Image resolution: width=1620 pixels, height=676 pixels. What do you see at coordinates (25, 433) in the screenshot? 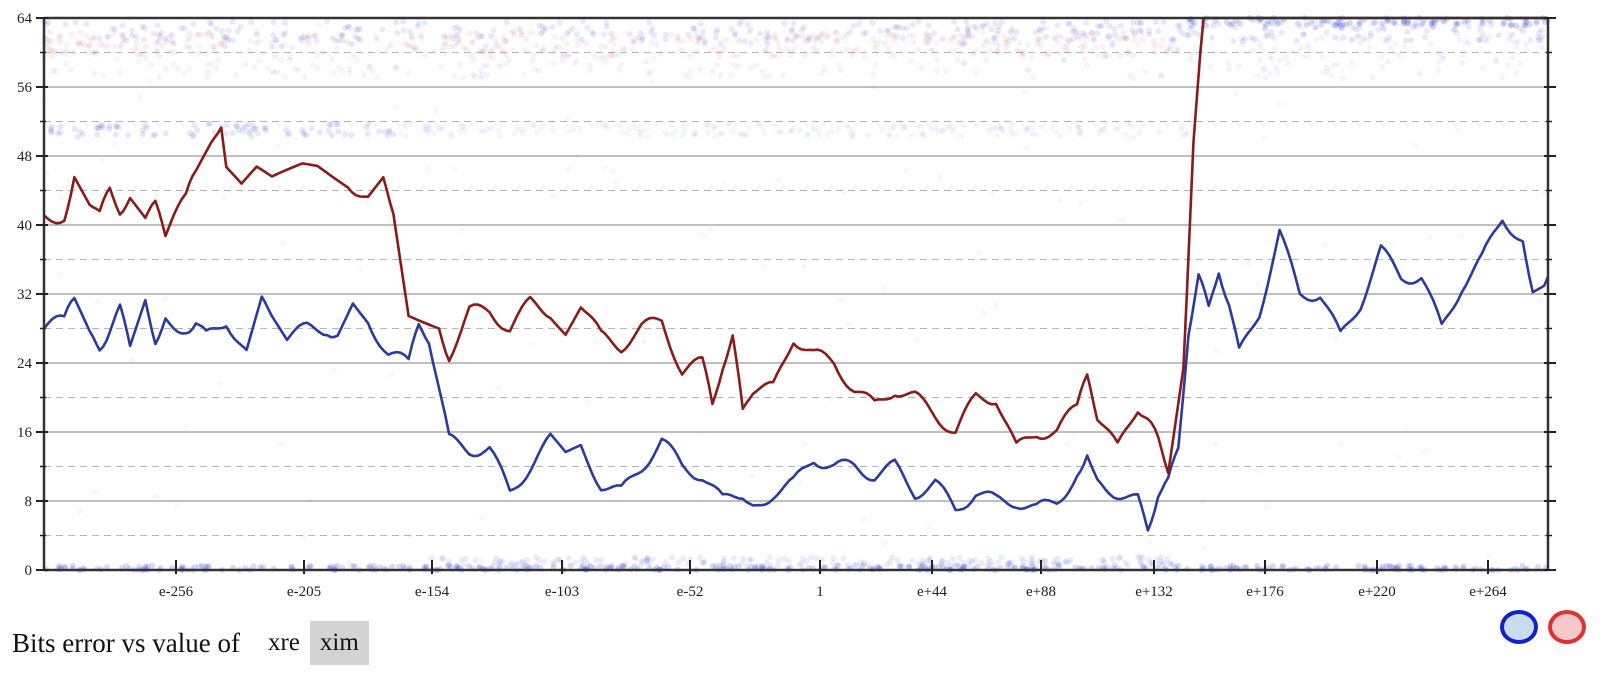
I see `y-tick-label: 16` at bounding box center [25, 433].